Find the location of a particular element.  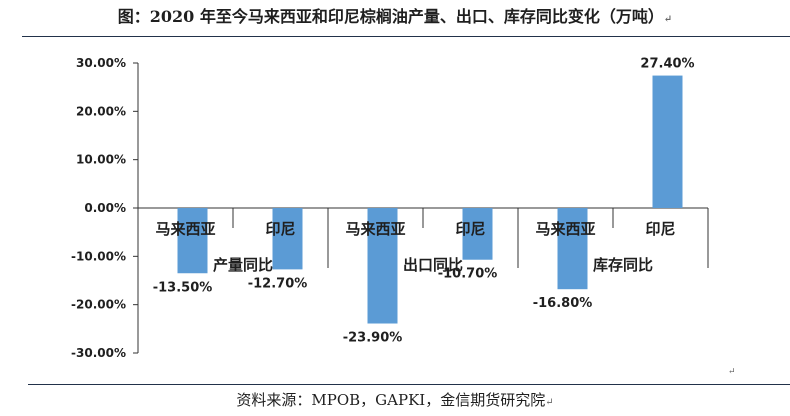

y-tick-label: 0.00% is located at coordinates (105, 208).